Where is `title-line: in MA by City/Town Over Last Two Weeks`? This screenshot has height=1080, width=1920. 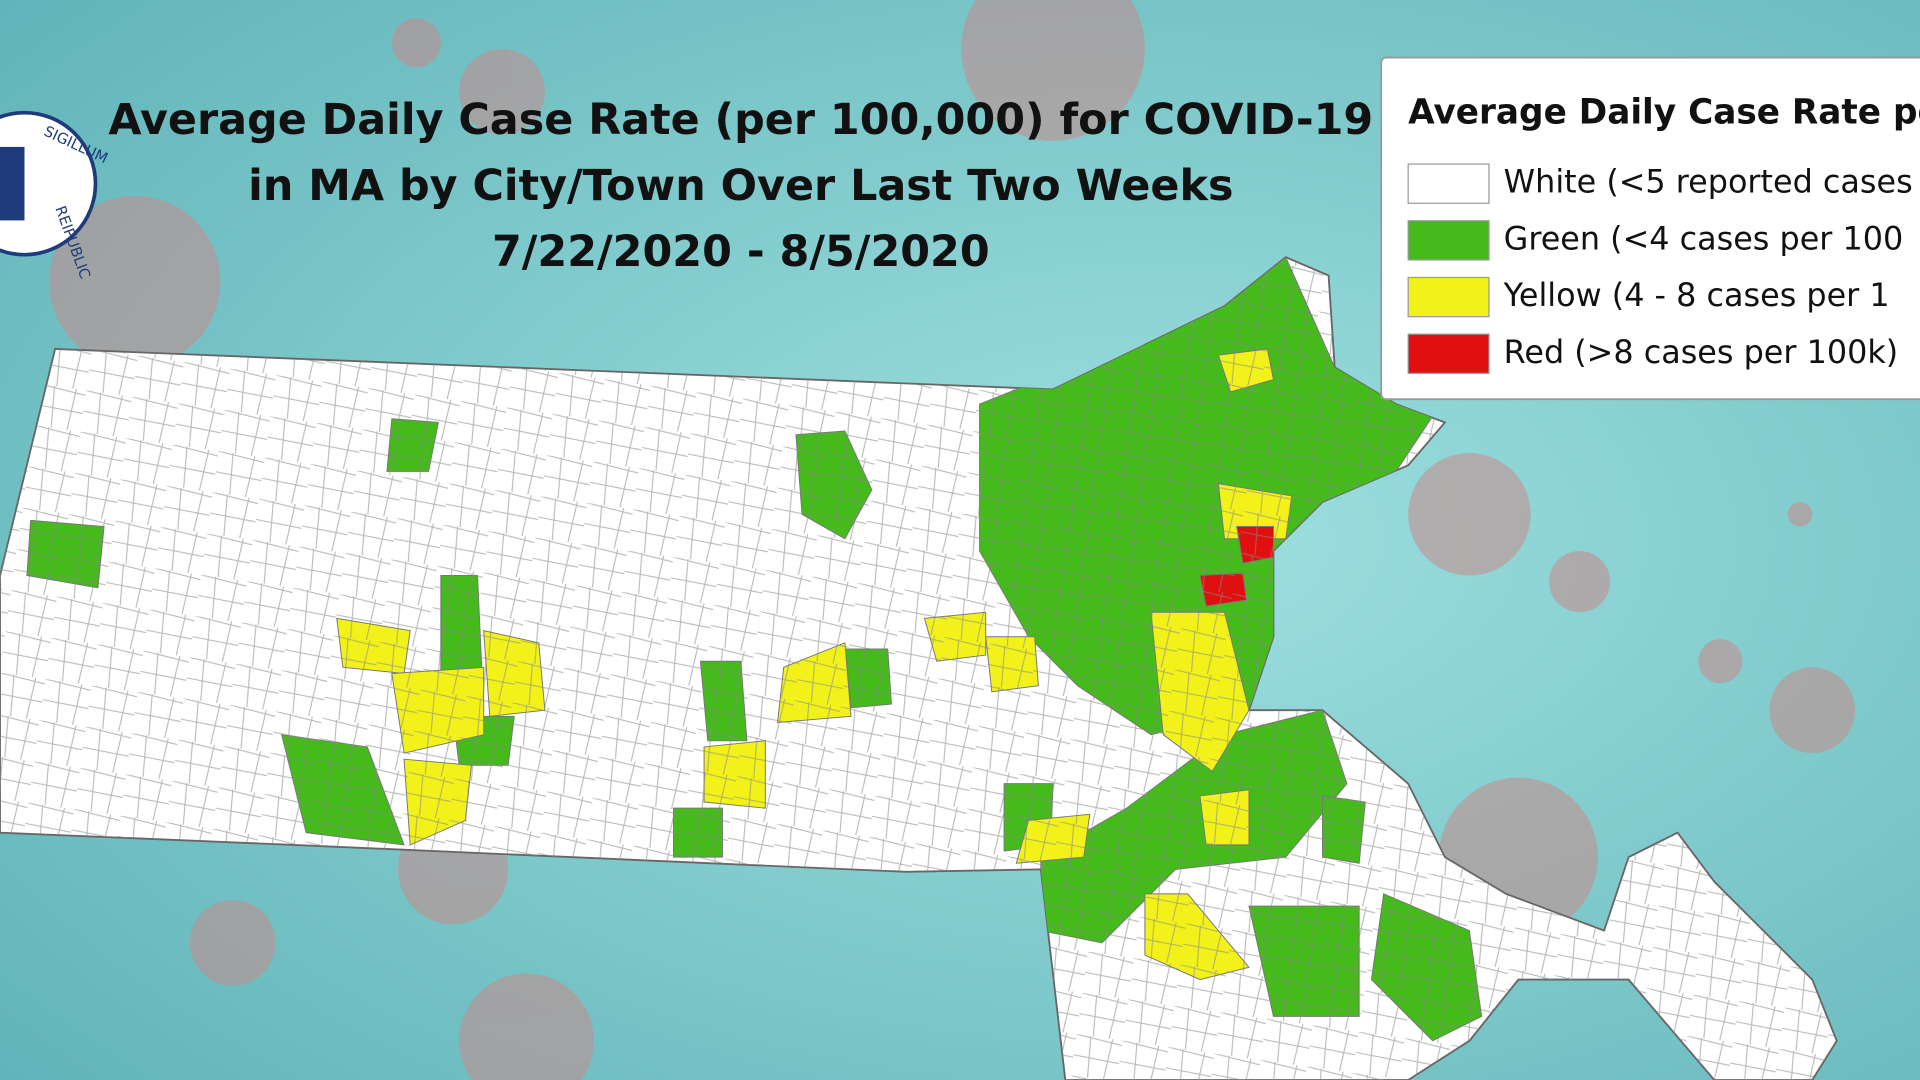 title-line: in MA by City/Town Over Last Two Weeks is located at coordinates (740, 186).